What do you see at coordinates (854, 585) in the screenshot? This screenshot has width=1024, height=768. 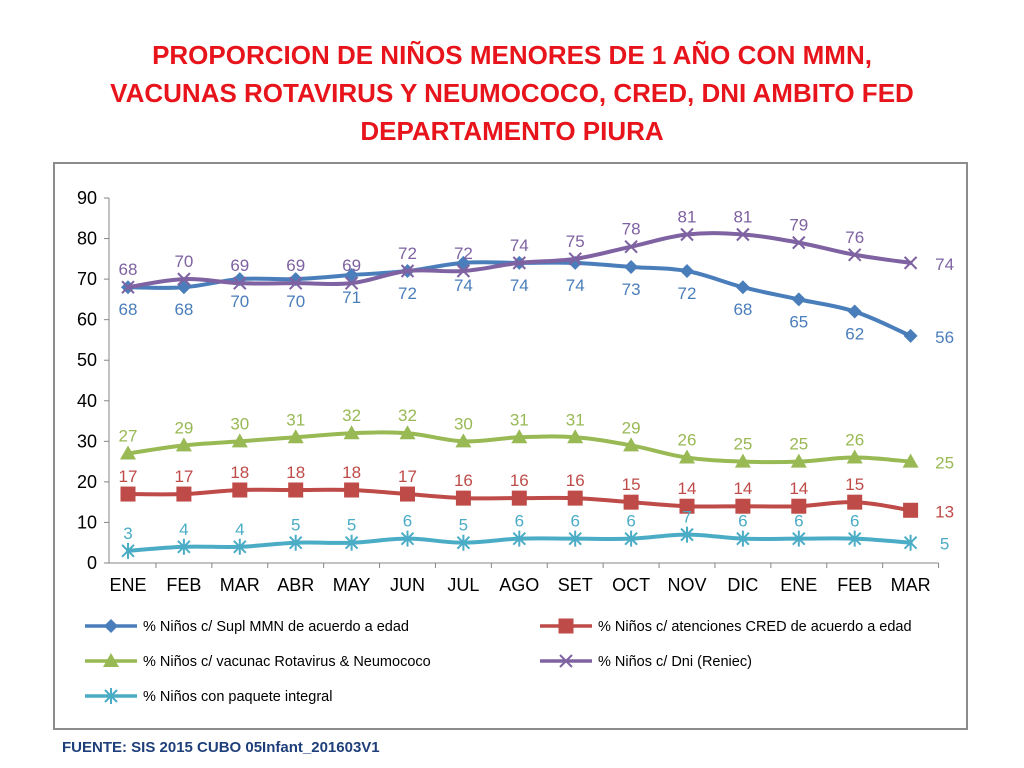 I see `x-tick-label: FEB` at bounding box center [854, 585].